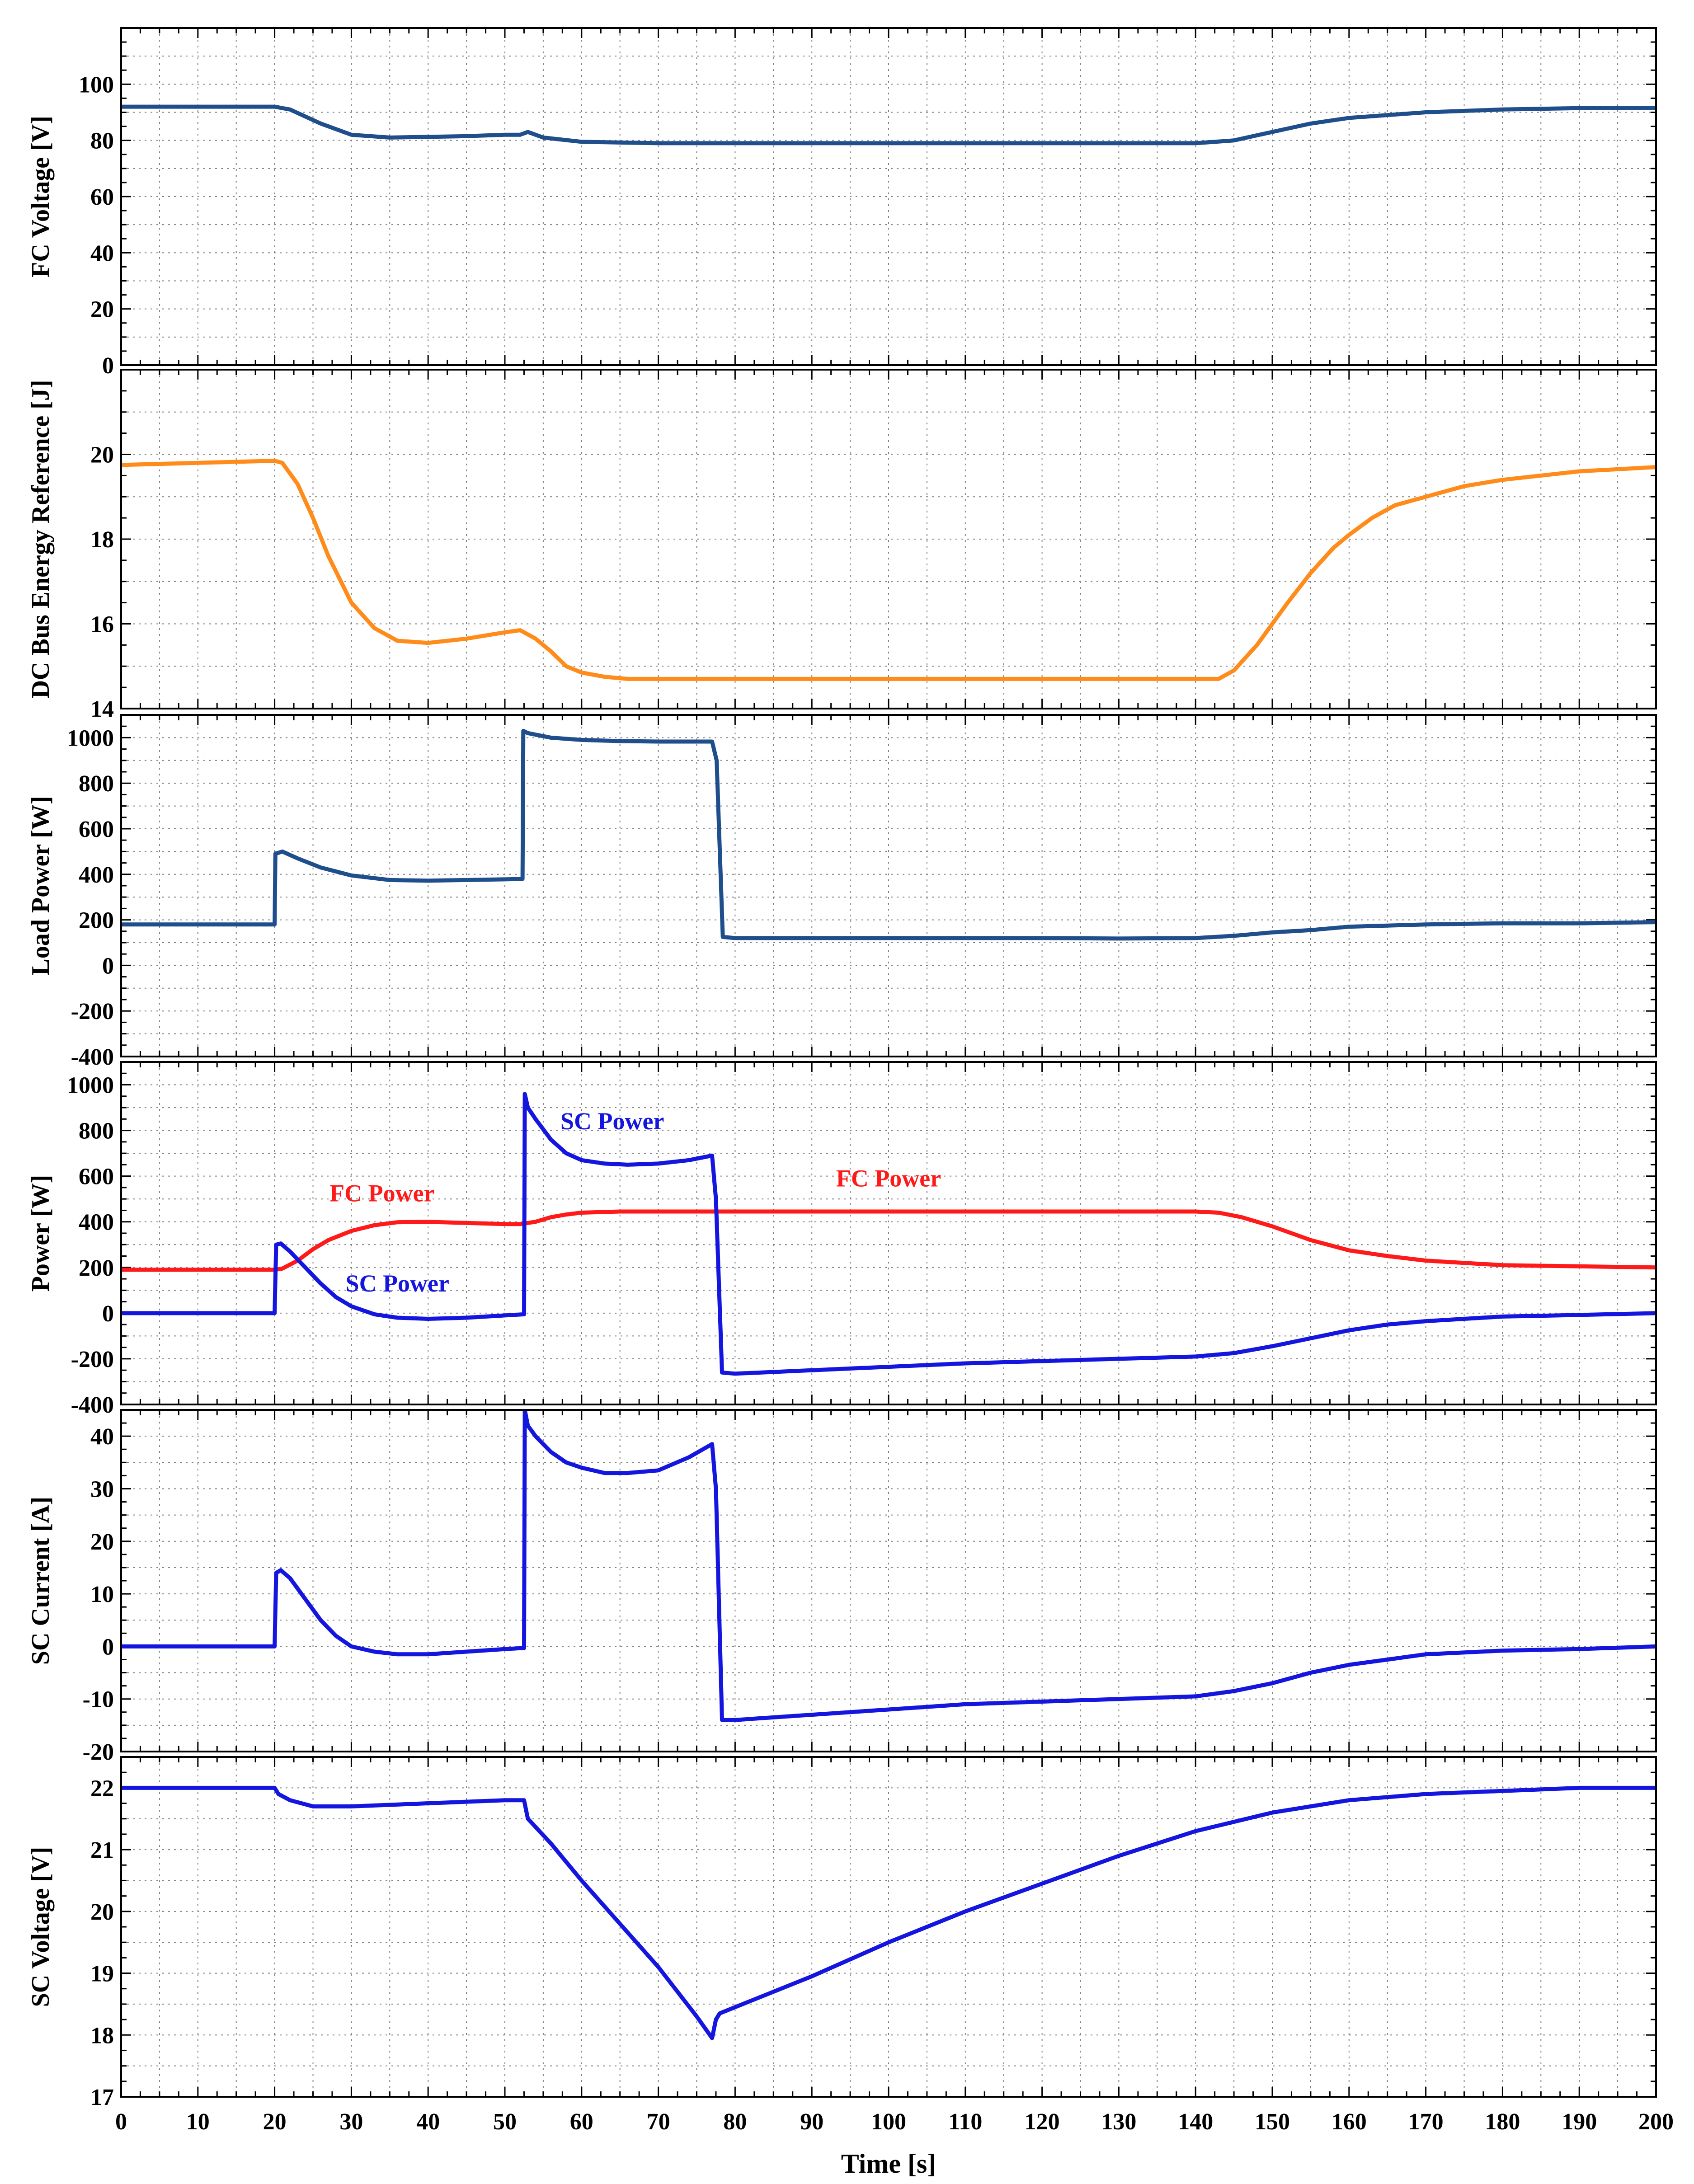 Image resolution: width=1694 pixels, height=2184 pixels. What do you see at coordinates (41, 1233) in the screenshot?
I see `y-axis-label: Power [W]` at bounding box center [41, 1233].